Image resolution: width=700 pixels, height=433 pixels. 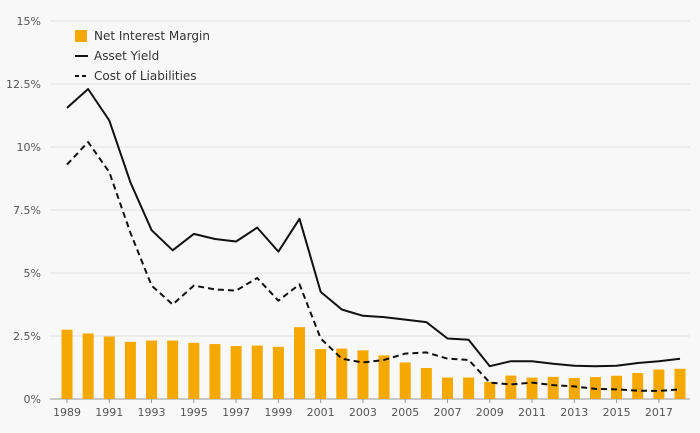 What do you see at coordinates (29, 21) in the screenshot?
I see `y-tick-label: 15%` at bounding box center [29, 21].